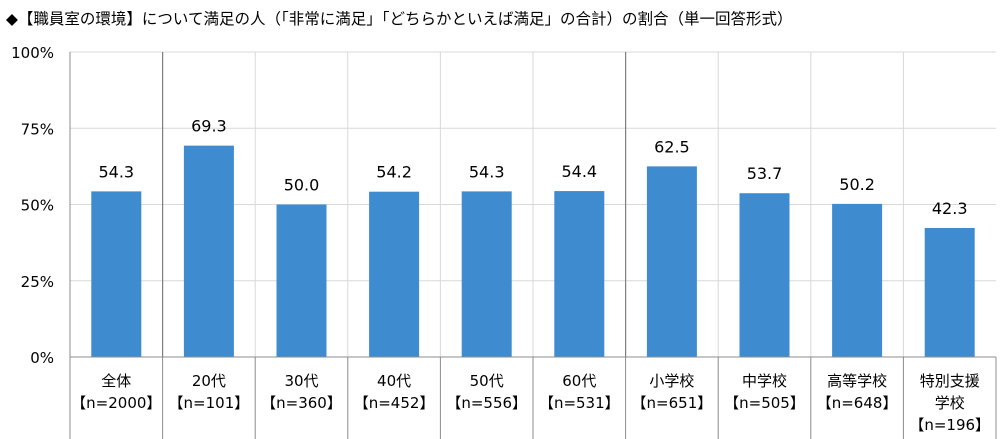 This screenshot has width=1000, height=439. I want to click on data-label: 42.3, so click(950, 208).